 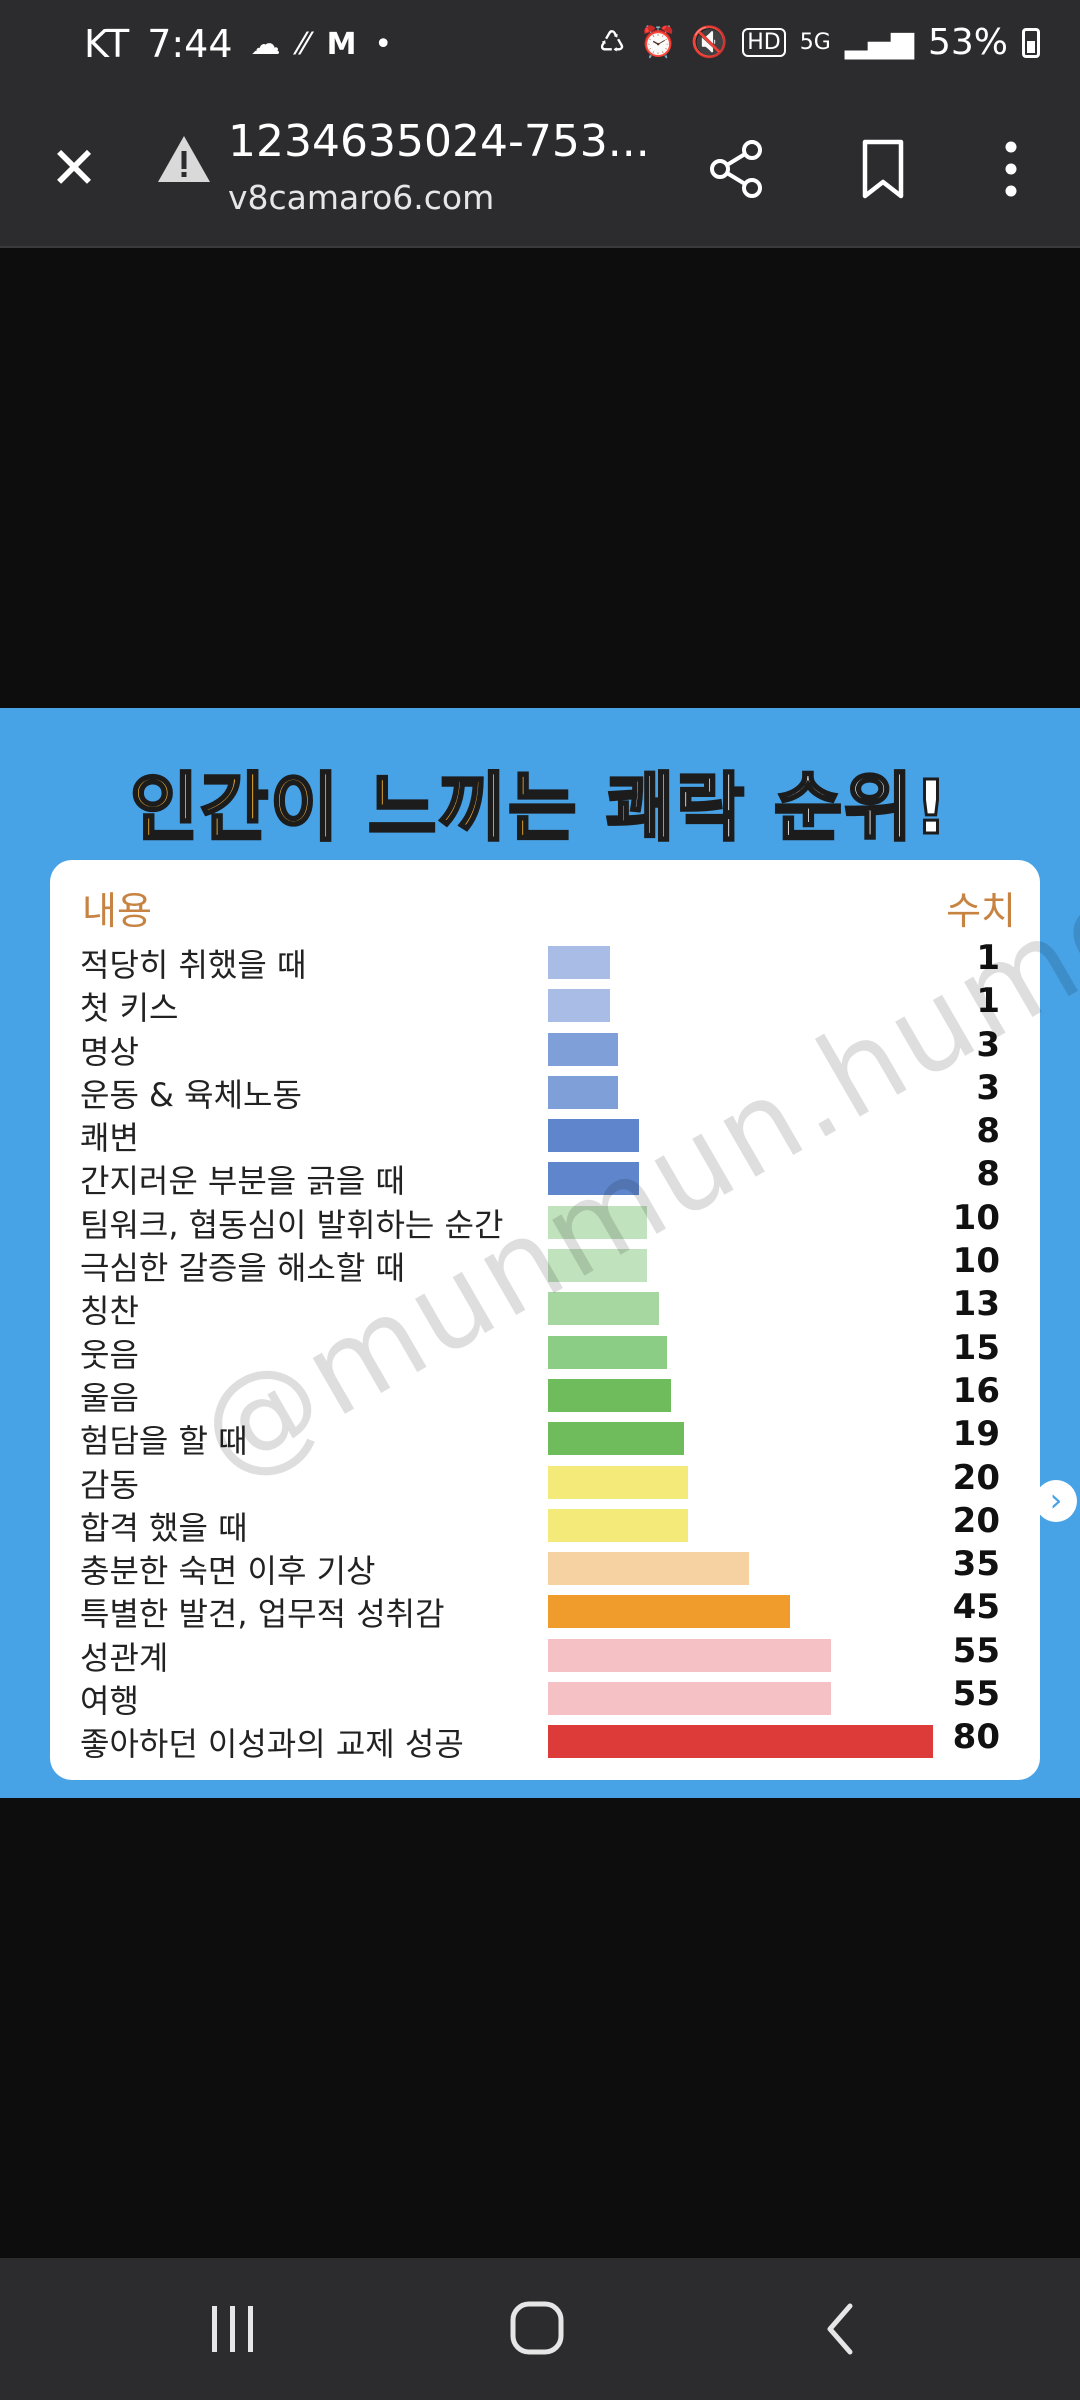 What do you see at coordinates (545, 1697) in the screenshot?
I see `ranking-row: 여행 55` at bounding box center [545, 1697].